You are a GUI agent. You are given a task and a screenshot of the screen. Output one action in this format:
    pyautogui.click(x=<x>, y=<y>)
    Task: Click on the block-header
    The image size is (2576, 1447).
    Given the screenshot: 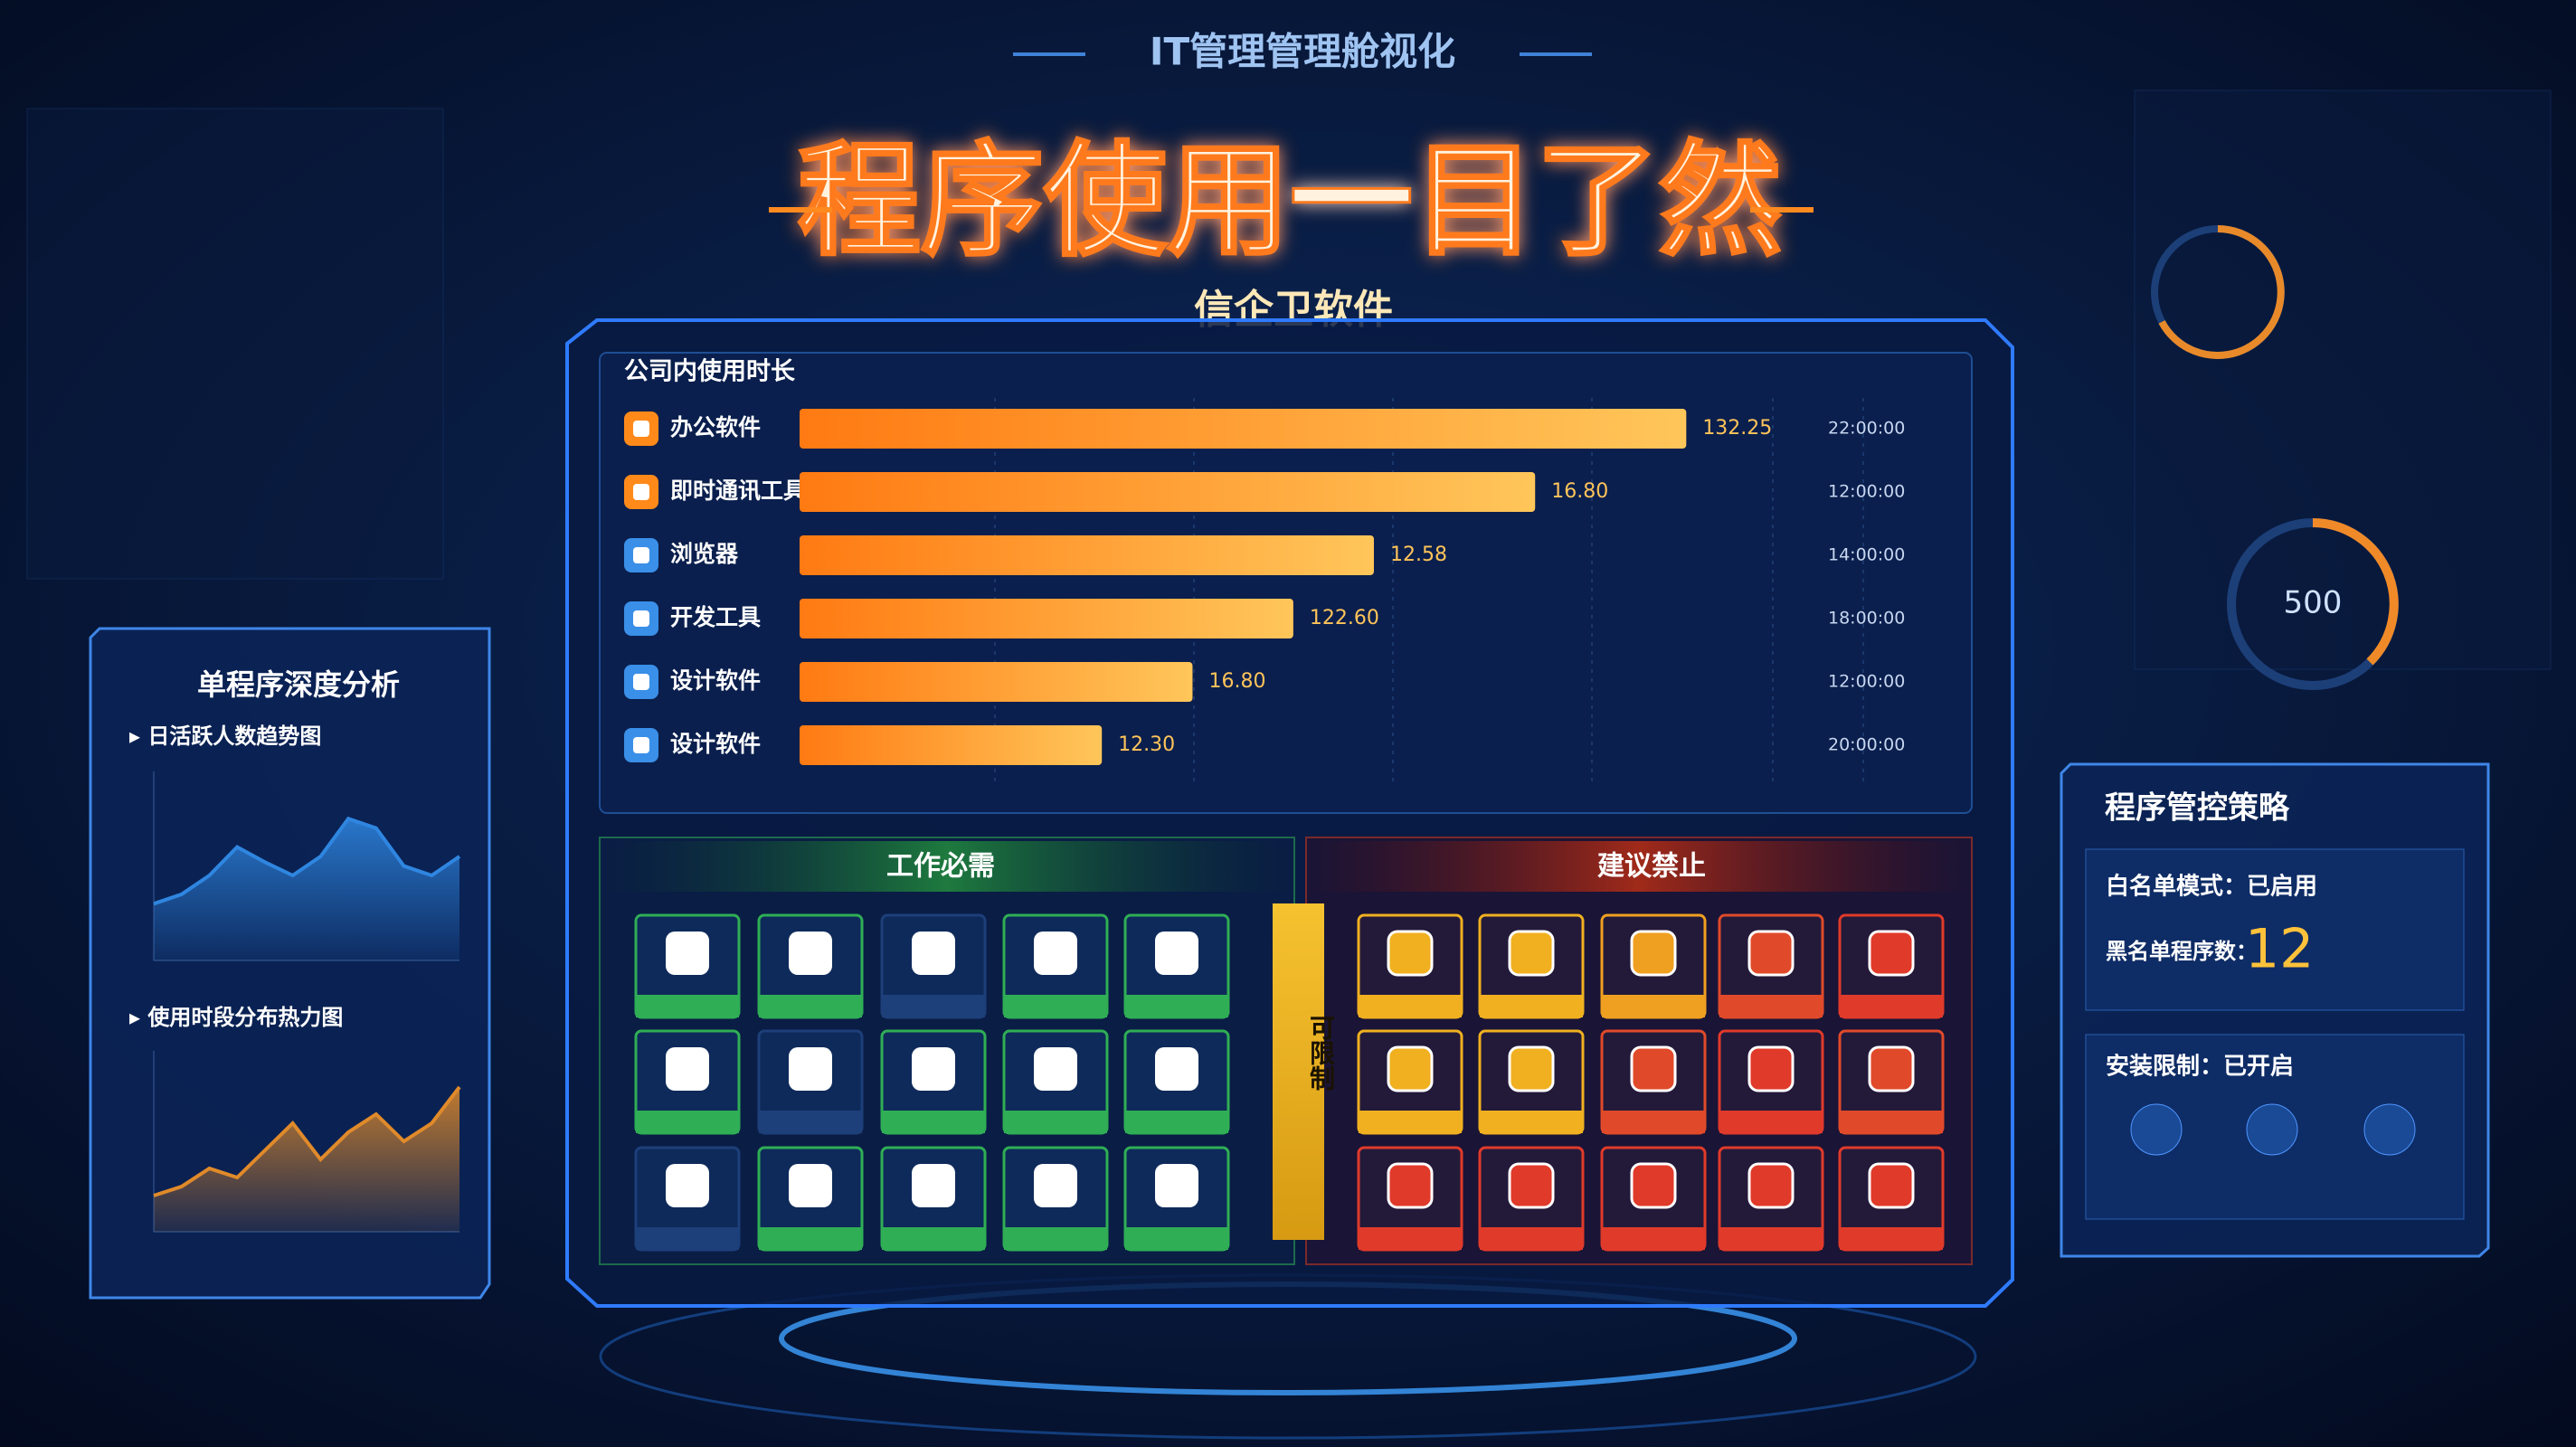 What is the action you would take?
    pyautogui.click(x=1639, y=866)
    